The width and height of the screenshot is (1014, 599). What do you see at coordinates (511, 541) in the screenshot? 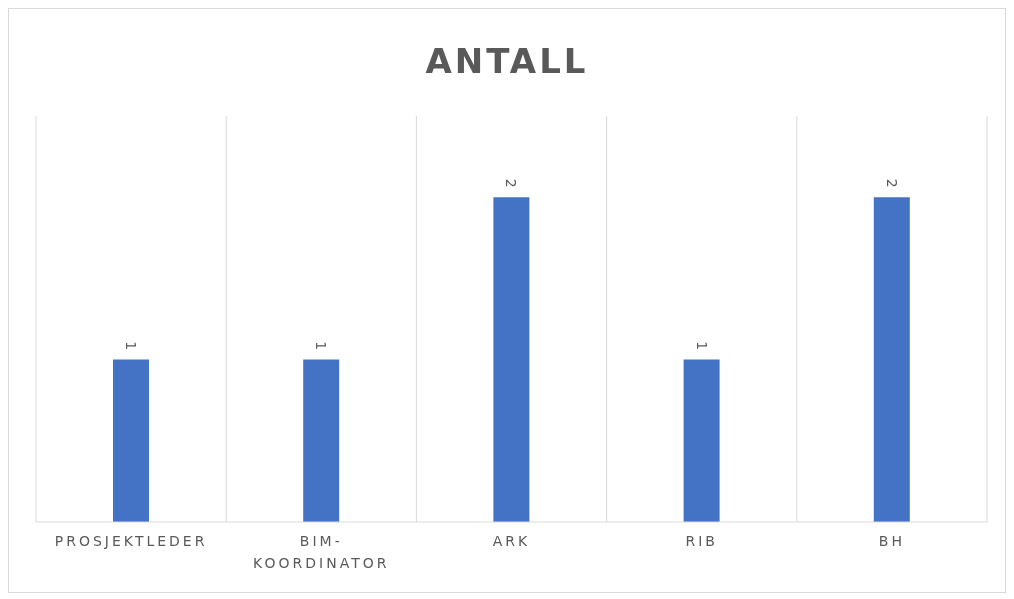
I see `x-tick-label: ARK` at bounding box center [511, 541].